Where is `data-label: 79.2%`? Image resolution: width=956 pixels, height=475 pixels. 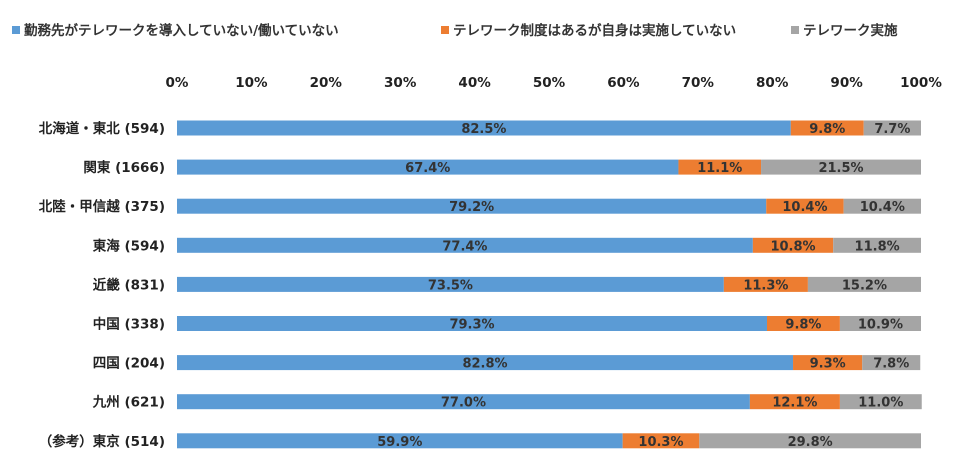 data-label: 79.2% is located at coordinates (471, 207).